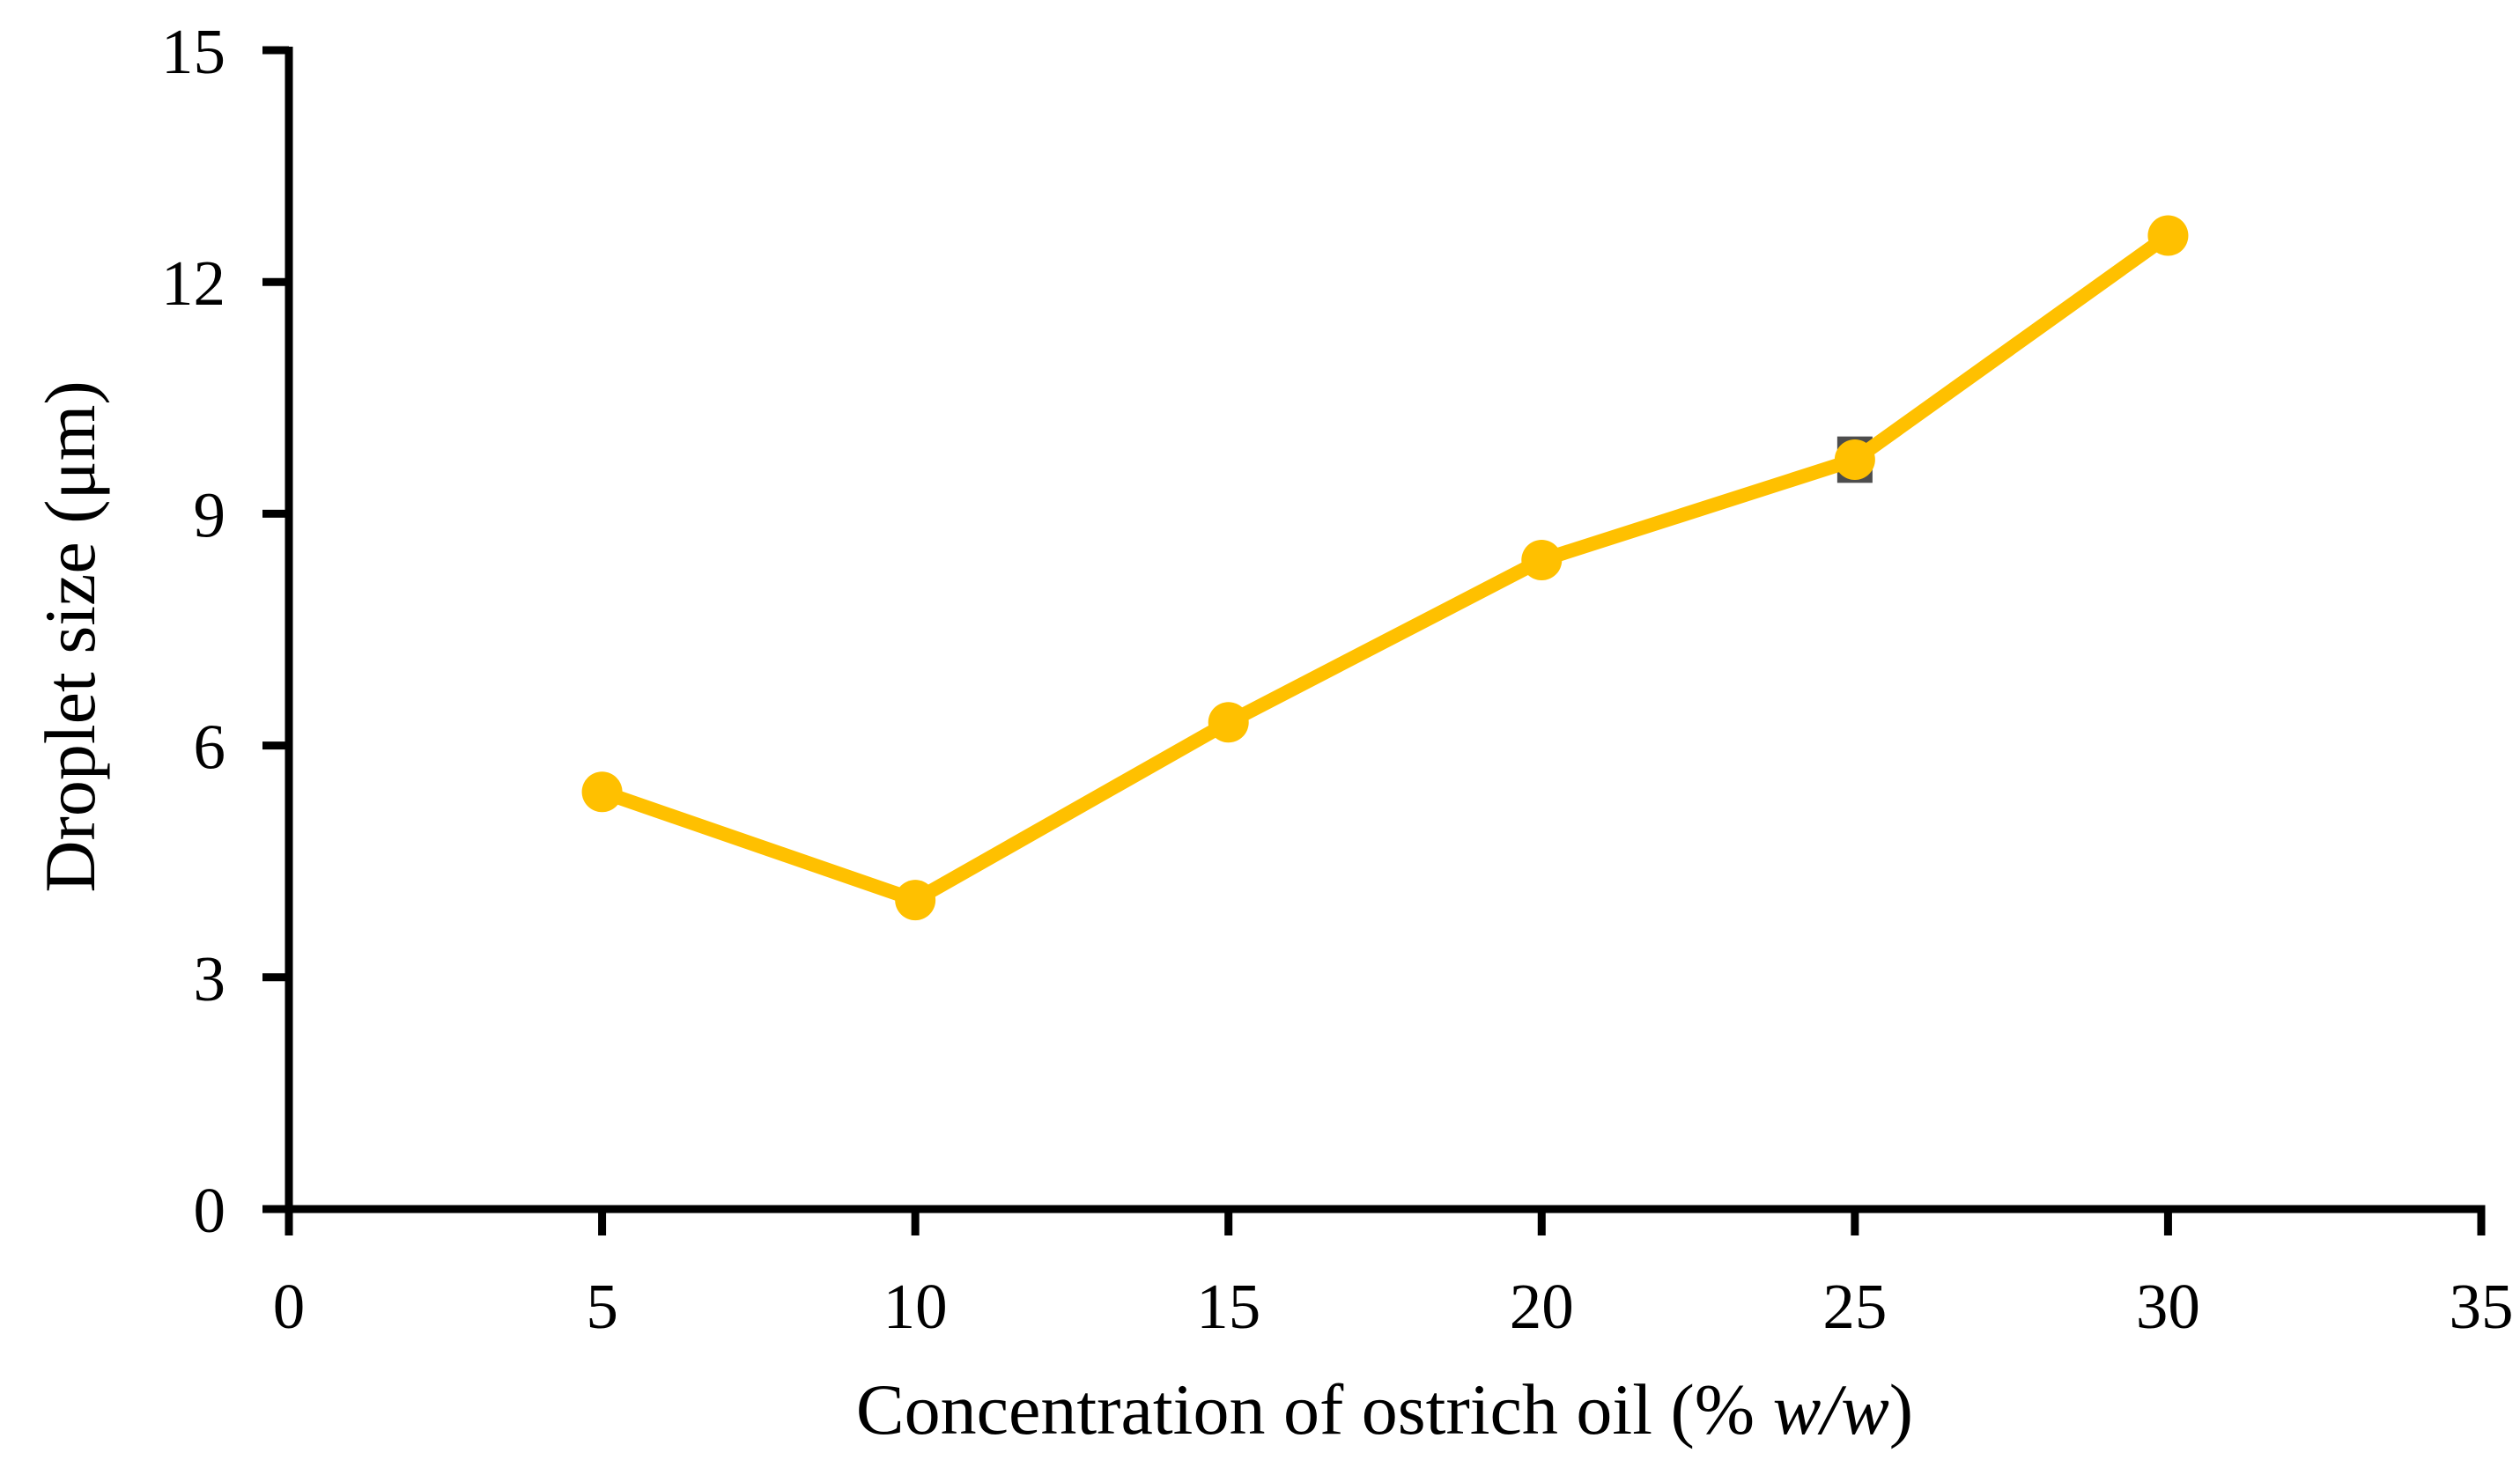 This screenshot has width=2520, height=1475. What do you see at coordinates (2168, 1306) in the screenshot?
I see `x-tick-label: 30` at bounding box center [2168, 1306].